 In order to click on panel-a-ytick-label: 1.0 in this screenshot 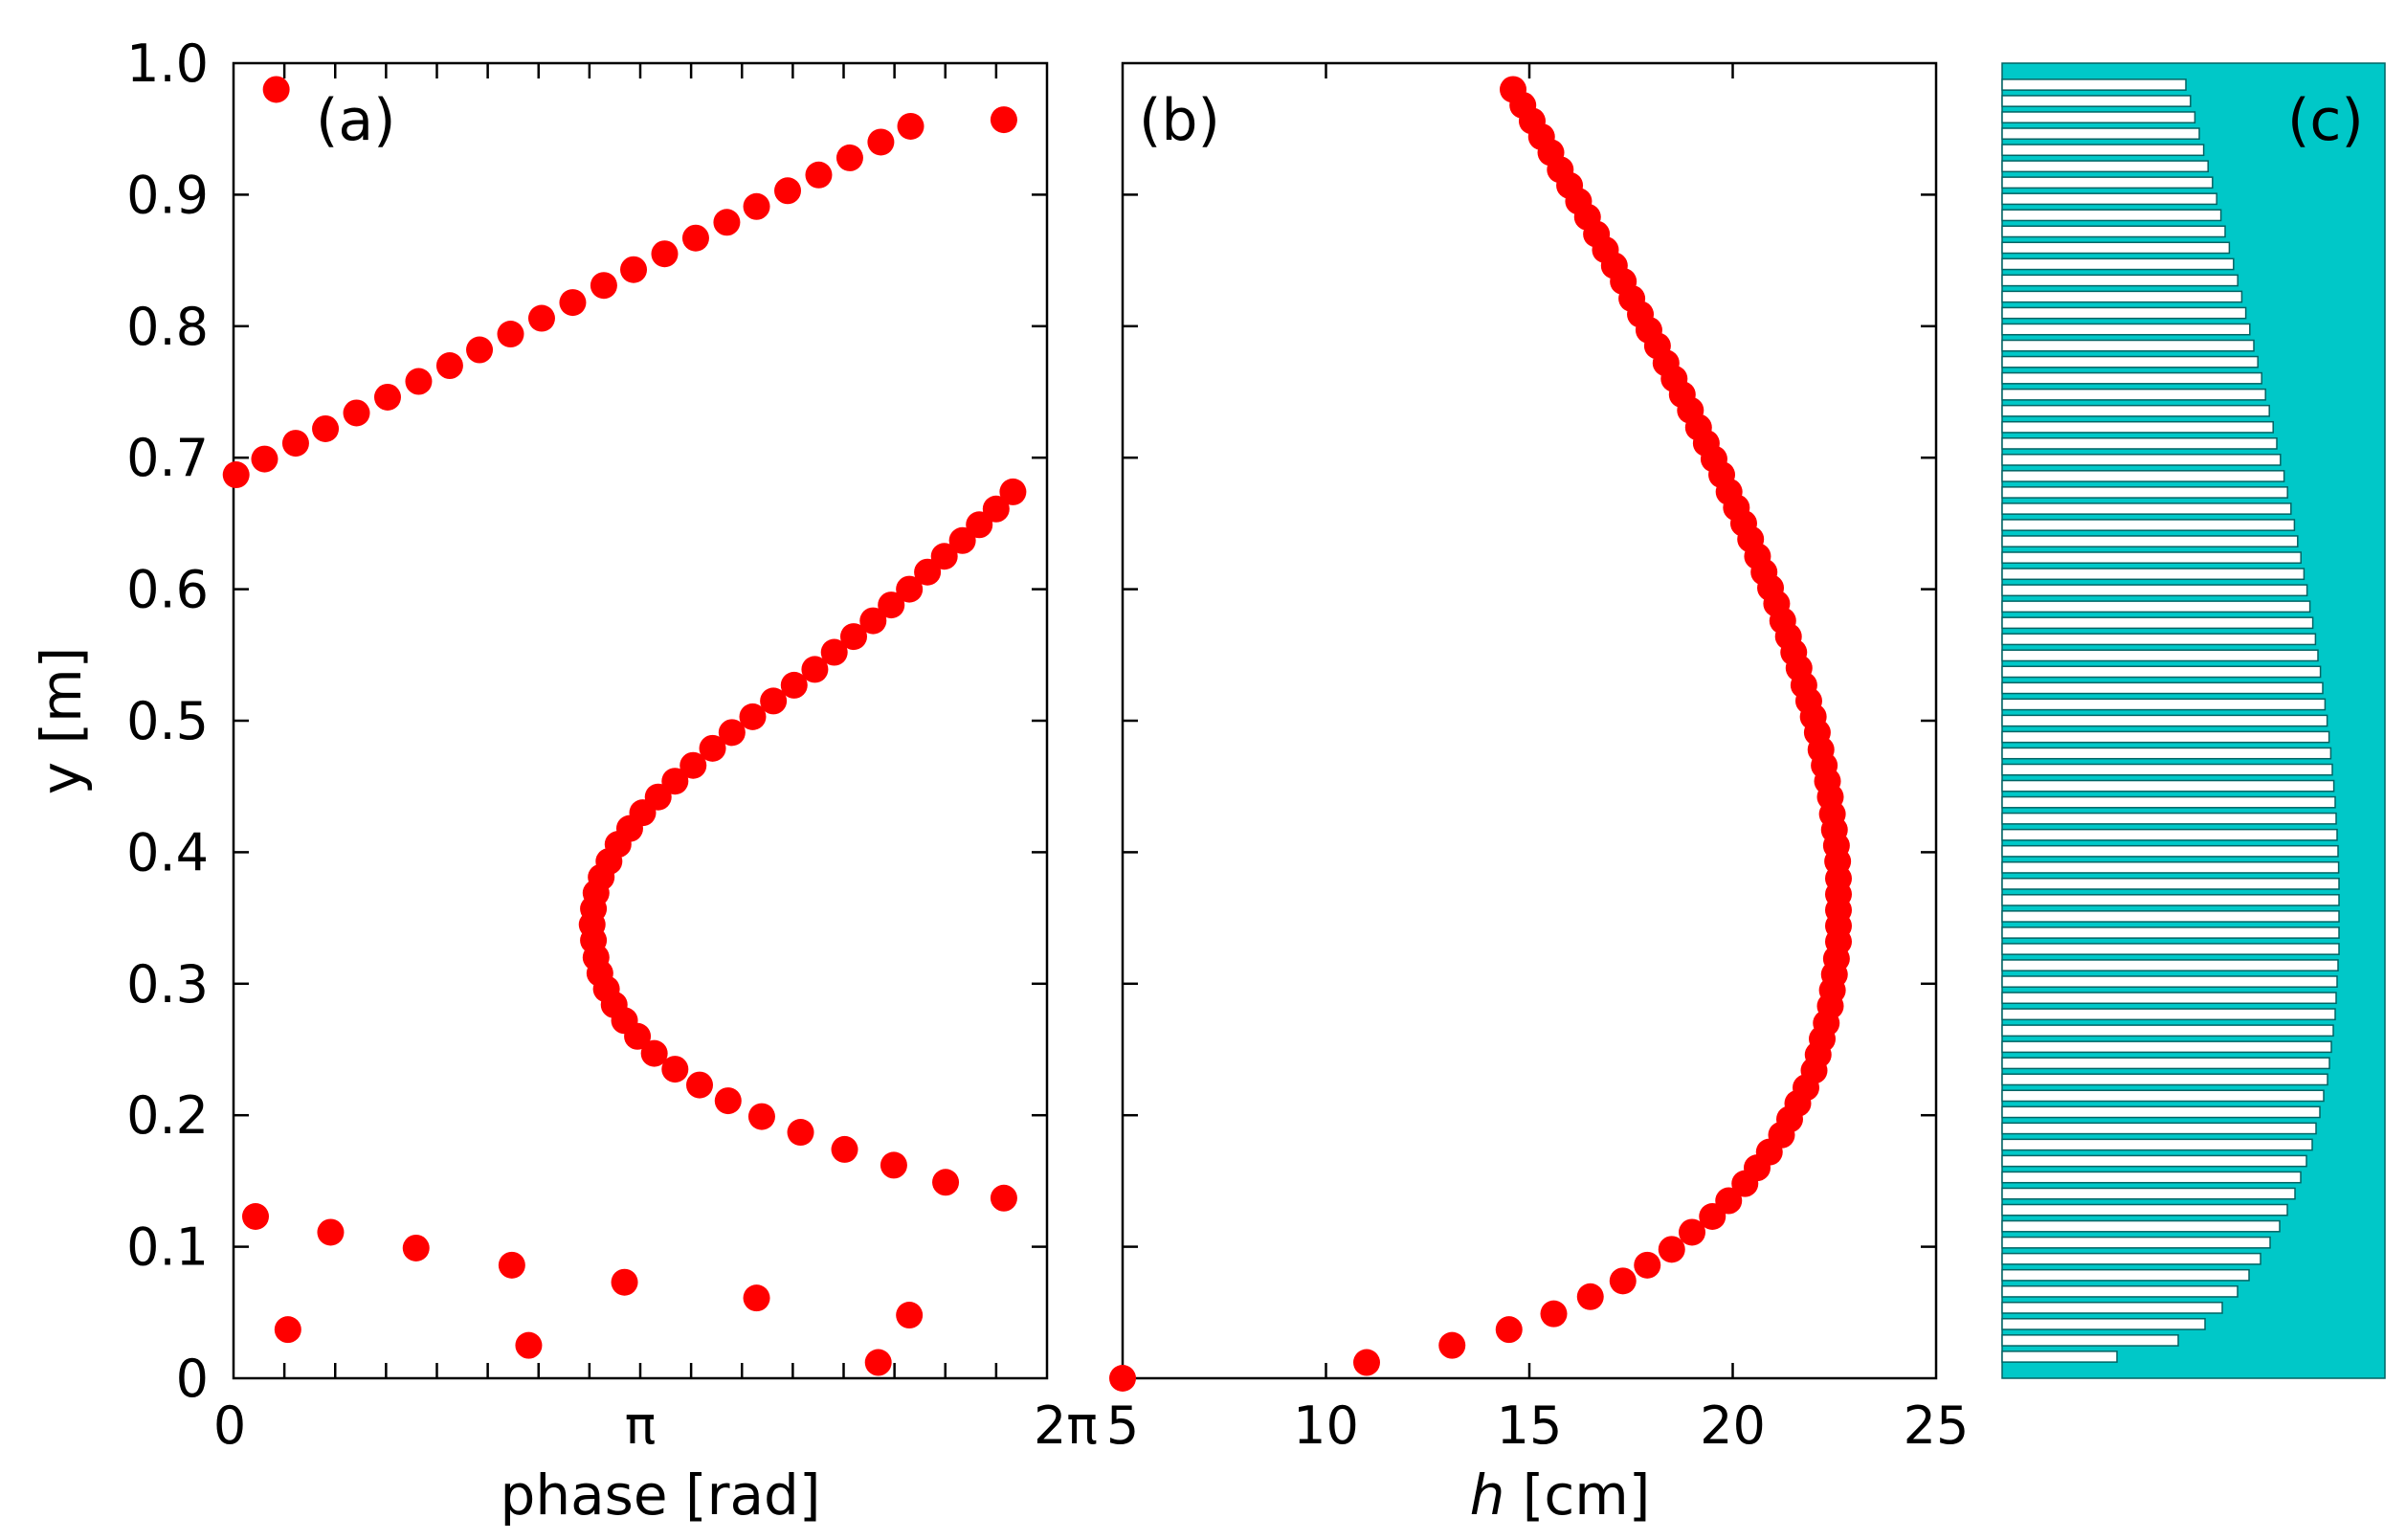, I will do `click(168, 63)`.